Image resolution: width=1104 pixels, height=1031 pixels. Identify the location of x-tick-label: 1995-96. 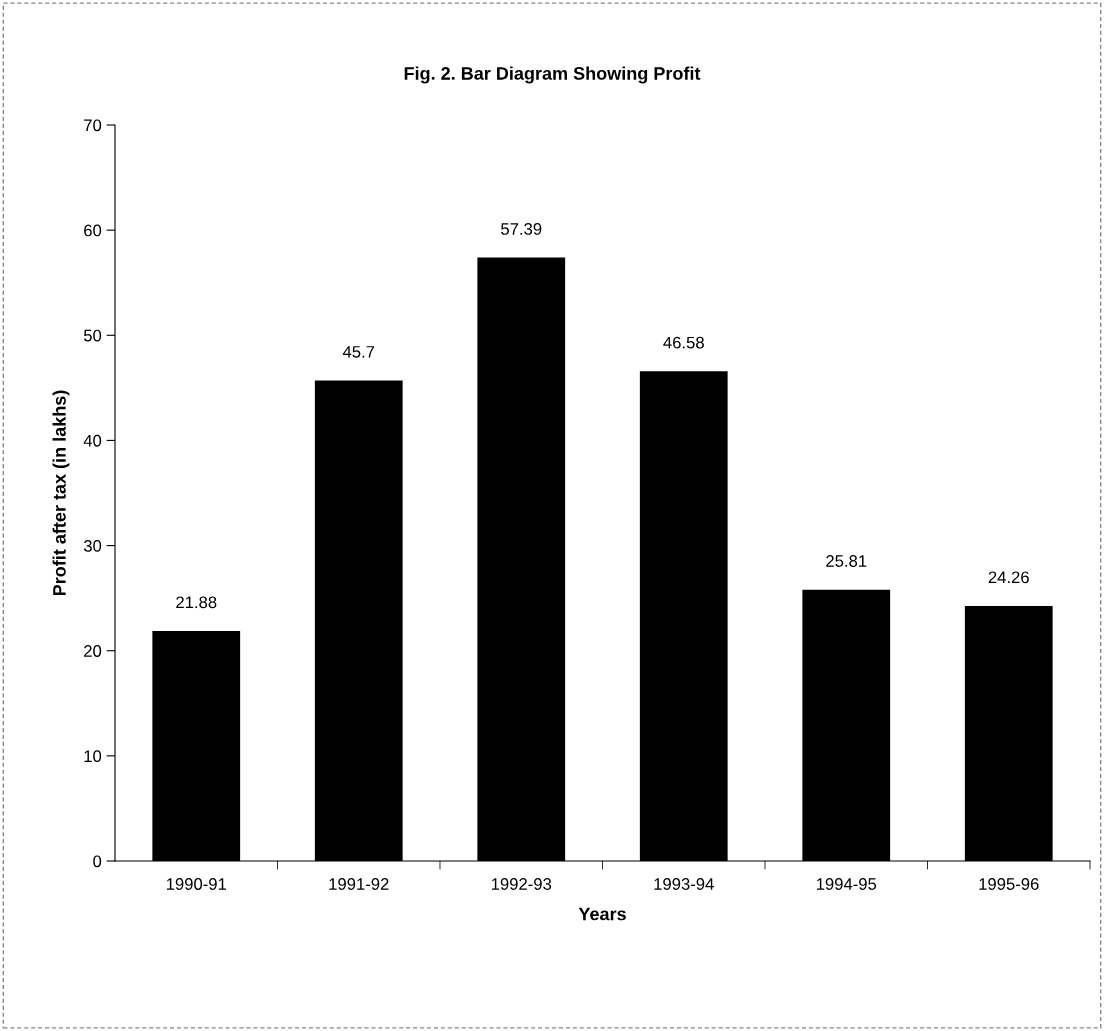
(1009, 884).